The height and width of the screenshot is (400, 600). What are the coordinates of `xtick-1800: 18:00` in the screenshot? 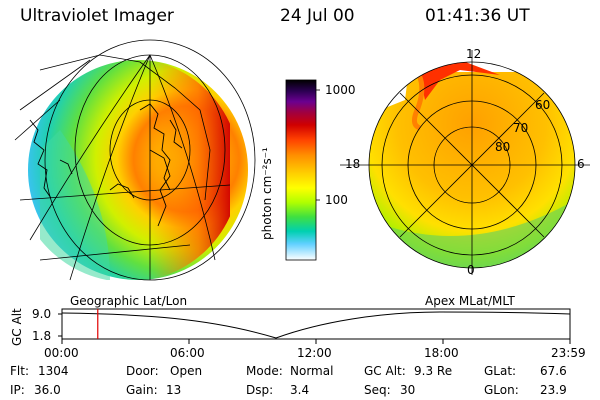 It's located at (441, 353).